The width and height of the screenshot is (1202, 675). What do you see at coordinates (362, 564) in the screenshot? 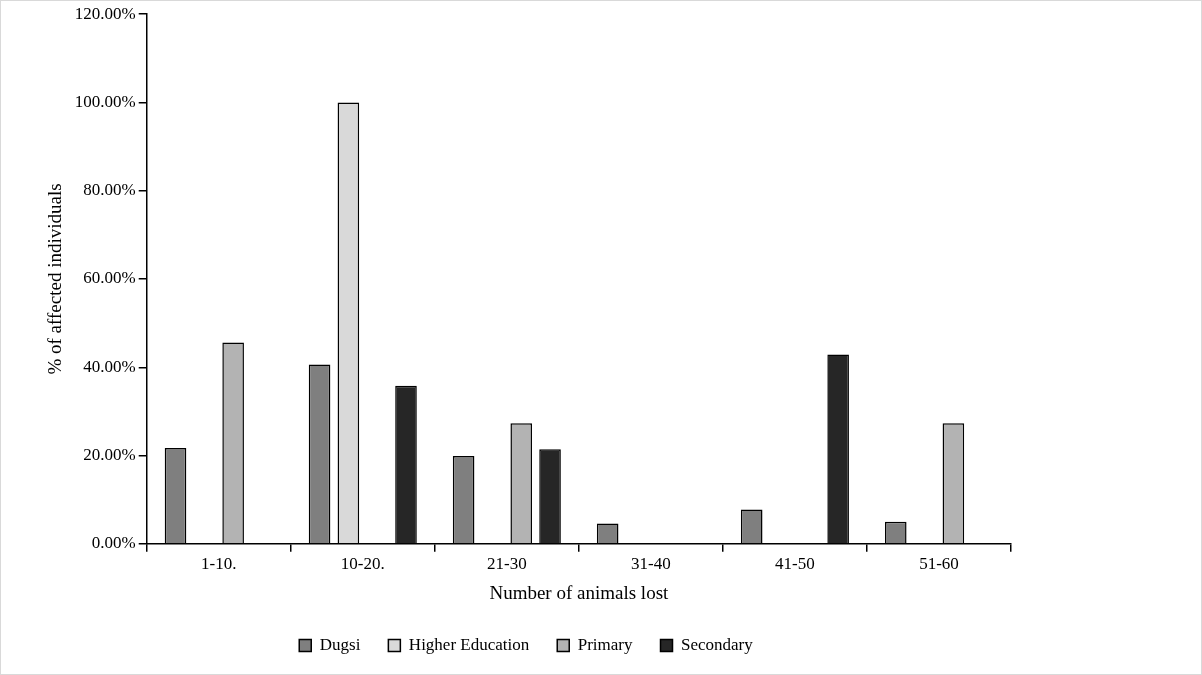
I see `x-tick-label: 10-20.` at bounding box center [362, 564].